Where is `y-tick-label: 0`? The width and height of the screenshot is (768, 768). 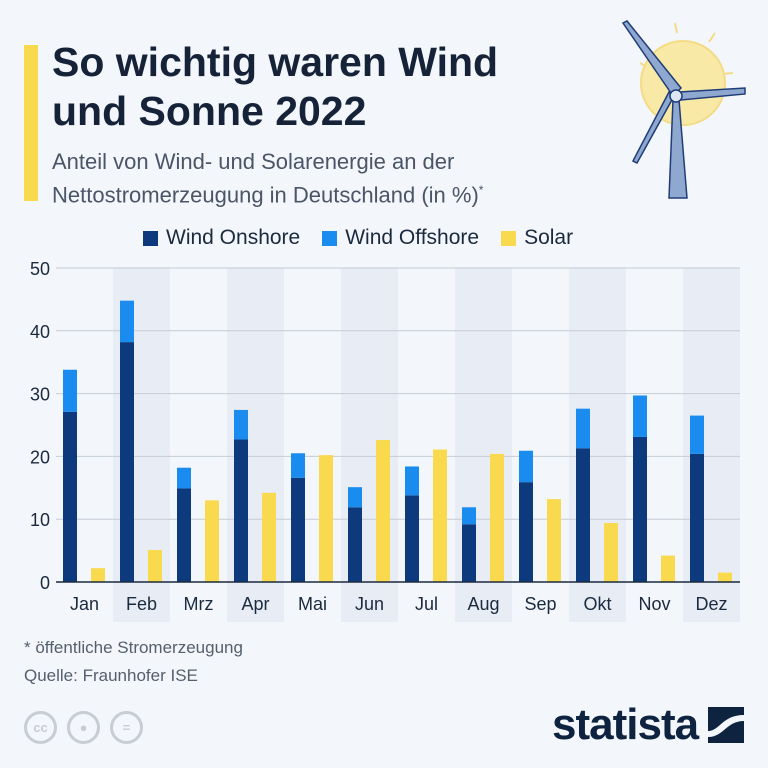
y-tick-label: 0 is located at coordinates (45, 583).